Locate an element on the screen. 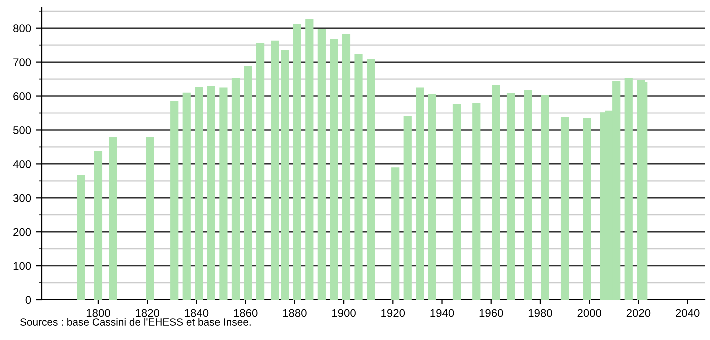  y-tick-label: 200 is located at coordinates (23, 232).